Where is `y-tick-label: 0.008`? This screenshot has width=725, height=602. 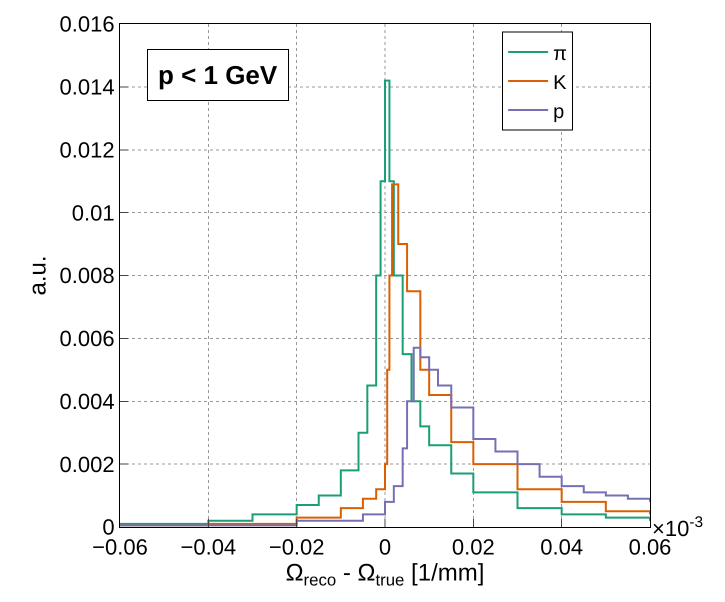 y-tick-label: 0.008 is located at coordinates (87, 275).